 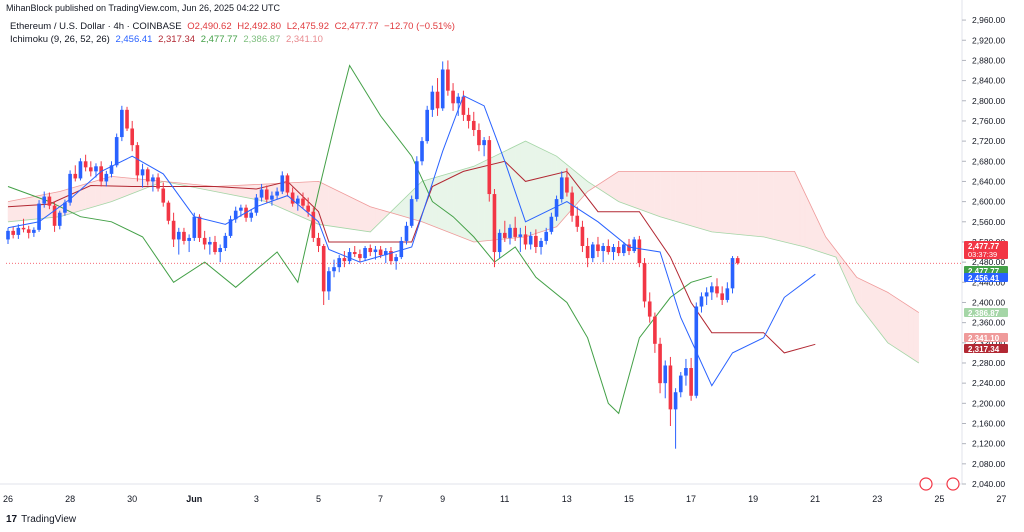 I want to click on x-tick-label: 21, so click(x=815, y=499).